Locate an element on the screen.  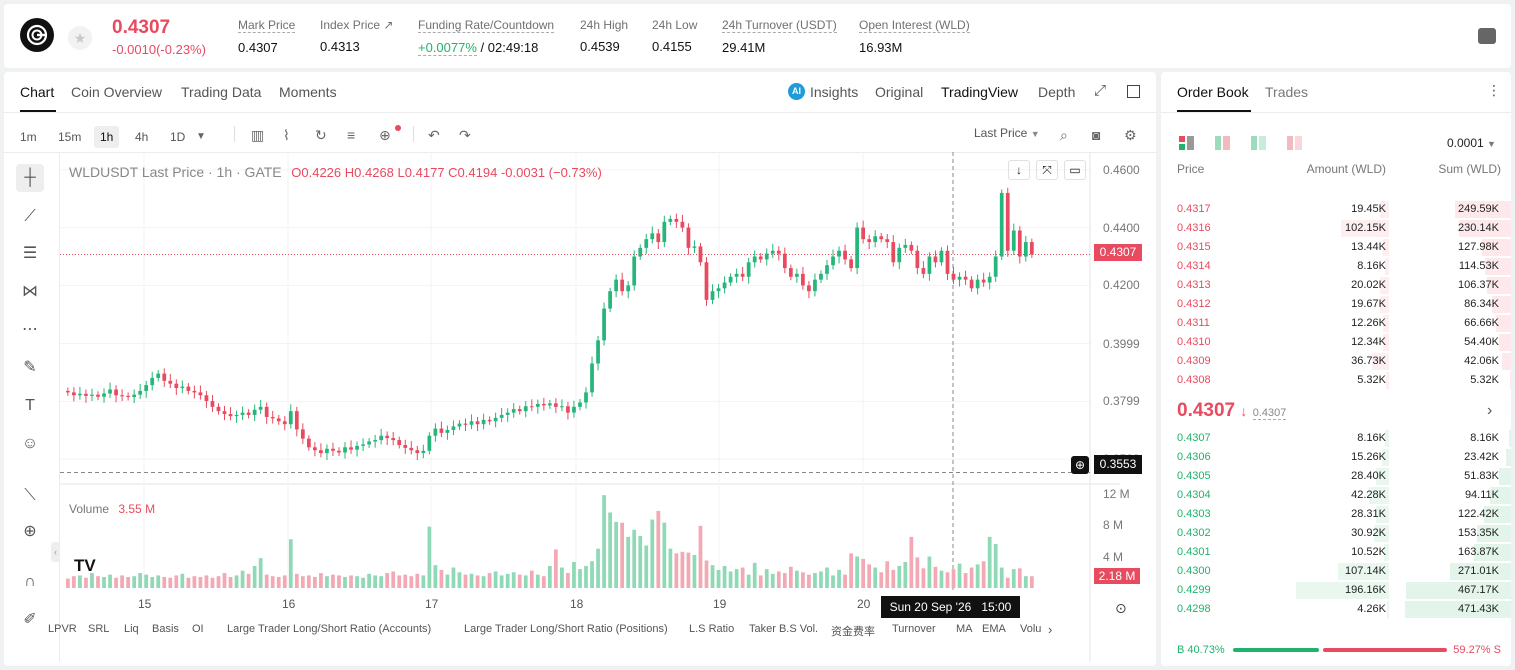
ask-row: 0.4313 20.02K 106.37K is located at coordinates (1336, 285).